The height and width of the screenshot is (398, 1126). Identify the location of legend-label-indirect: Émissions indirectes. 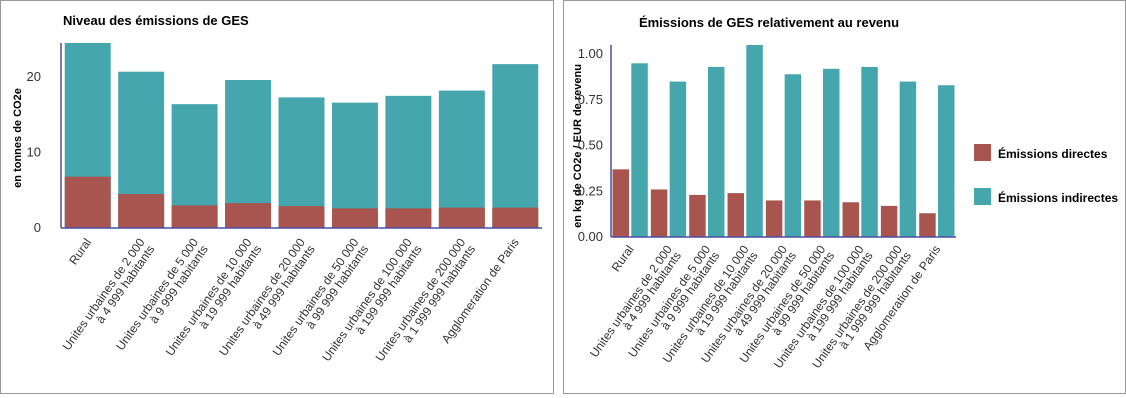
(1058, 197).